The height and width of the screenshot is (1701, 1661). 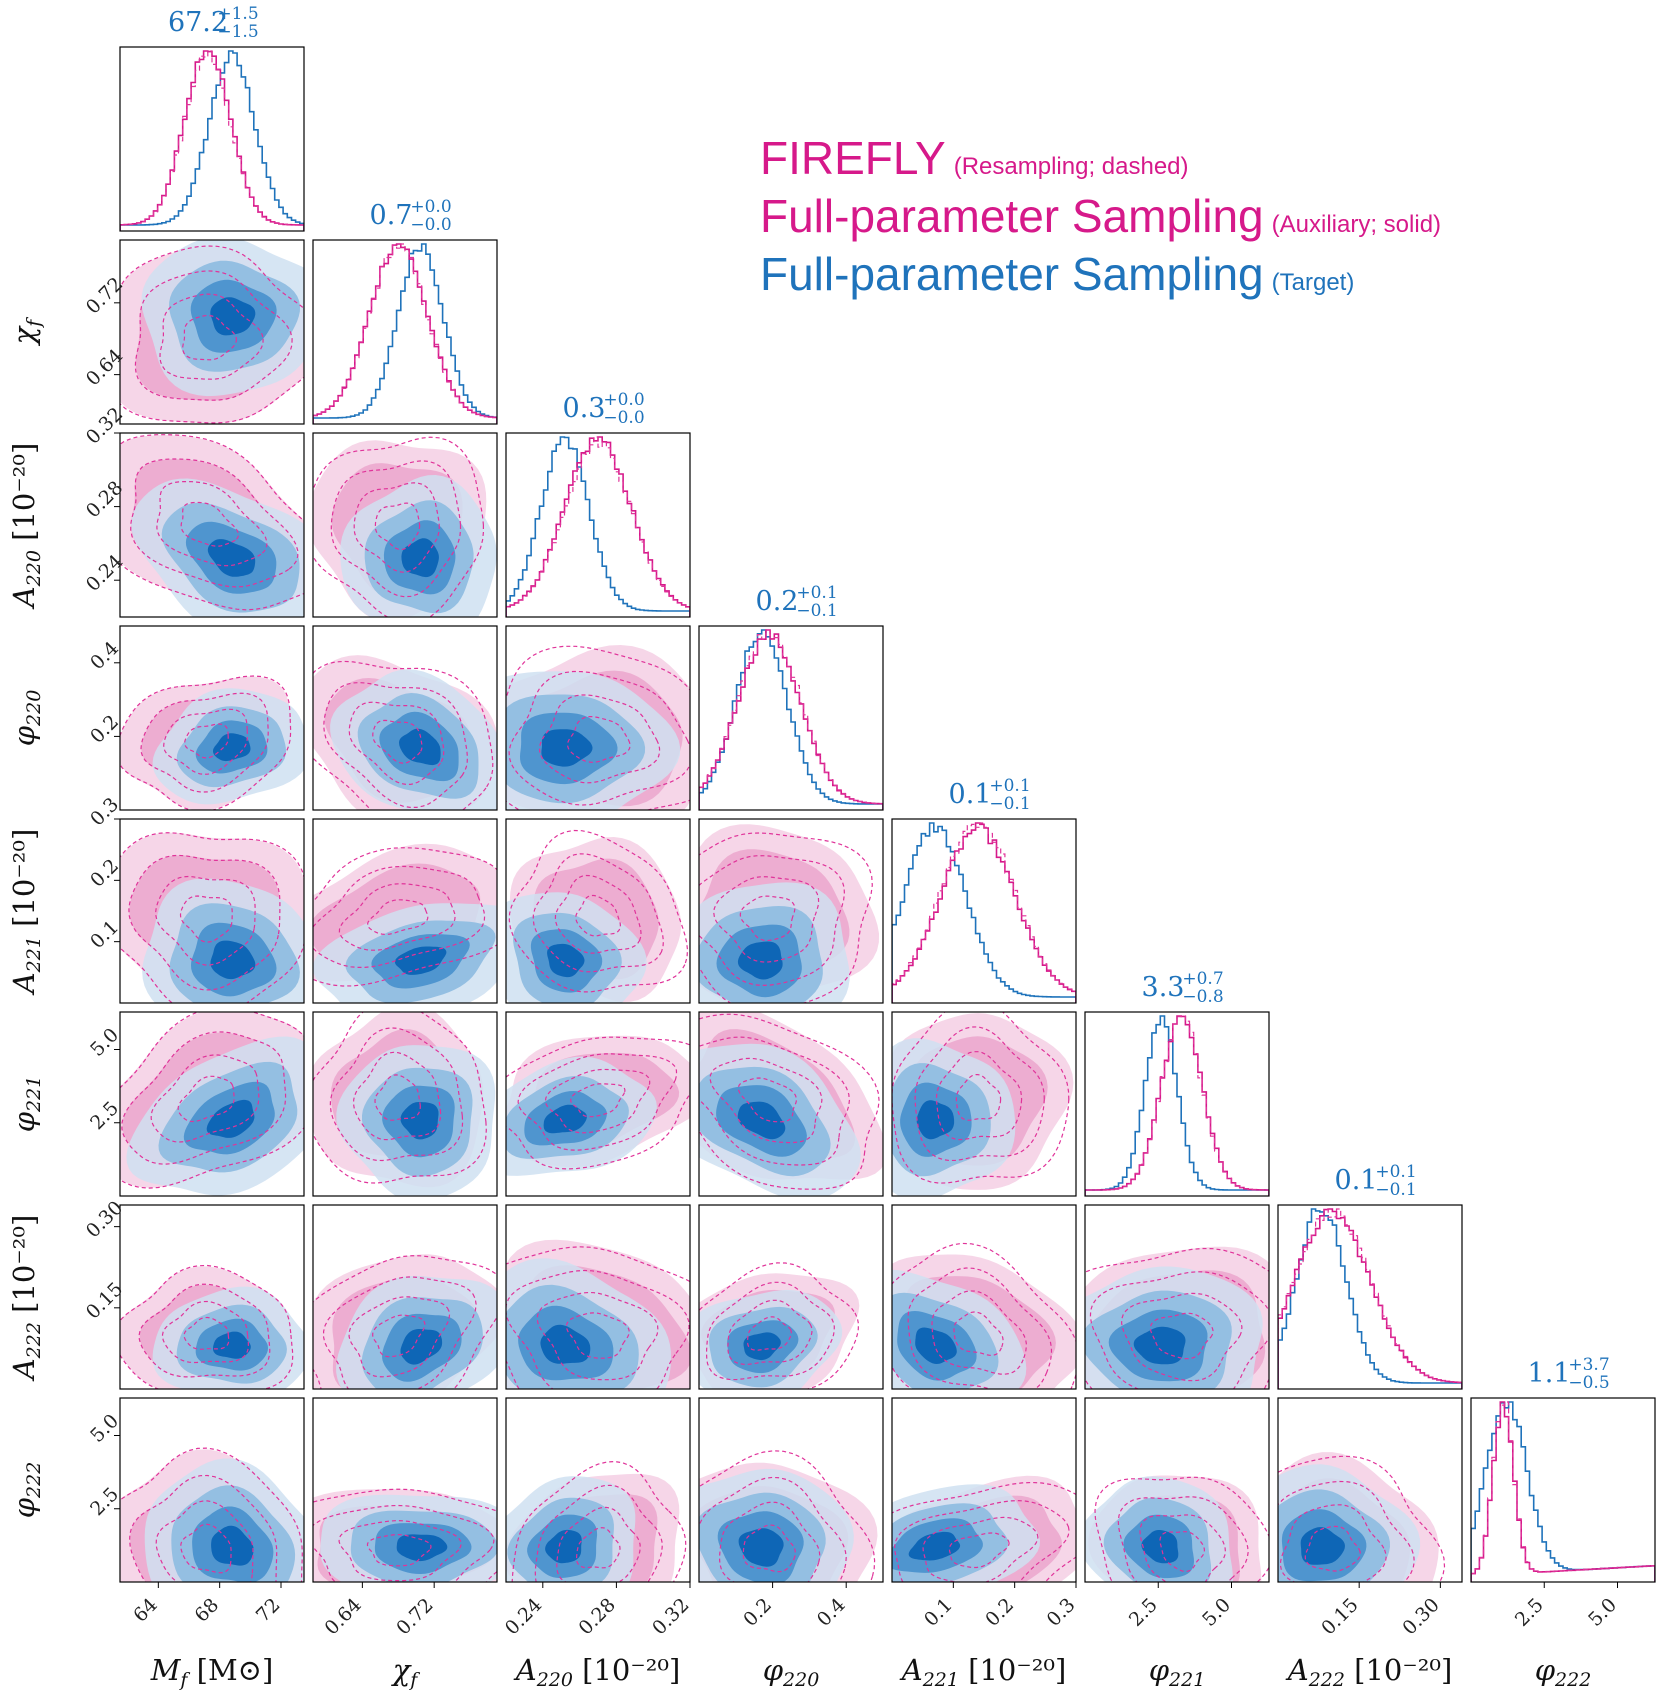 What do you see at coordinates (1177, 1672) in the screenshot?
I see `x-axis-label-phi221: φ221` at bounding box center [1177, 1672].